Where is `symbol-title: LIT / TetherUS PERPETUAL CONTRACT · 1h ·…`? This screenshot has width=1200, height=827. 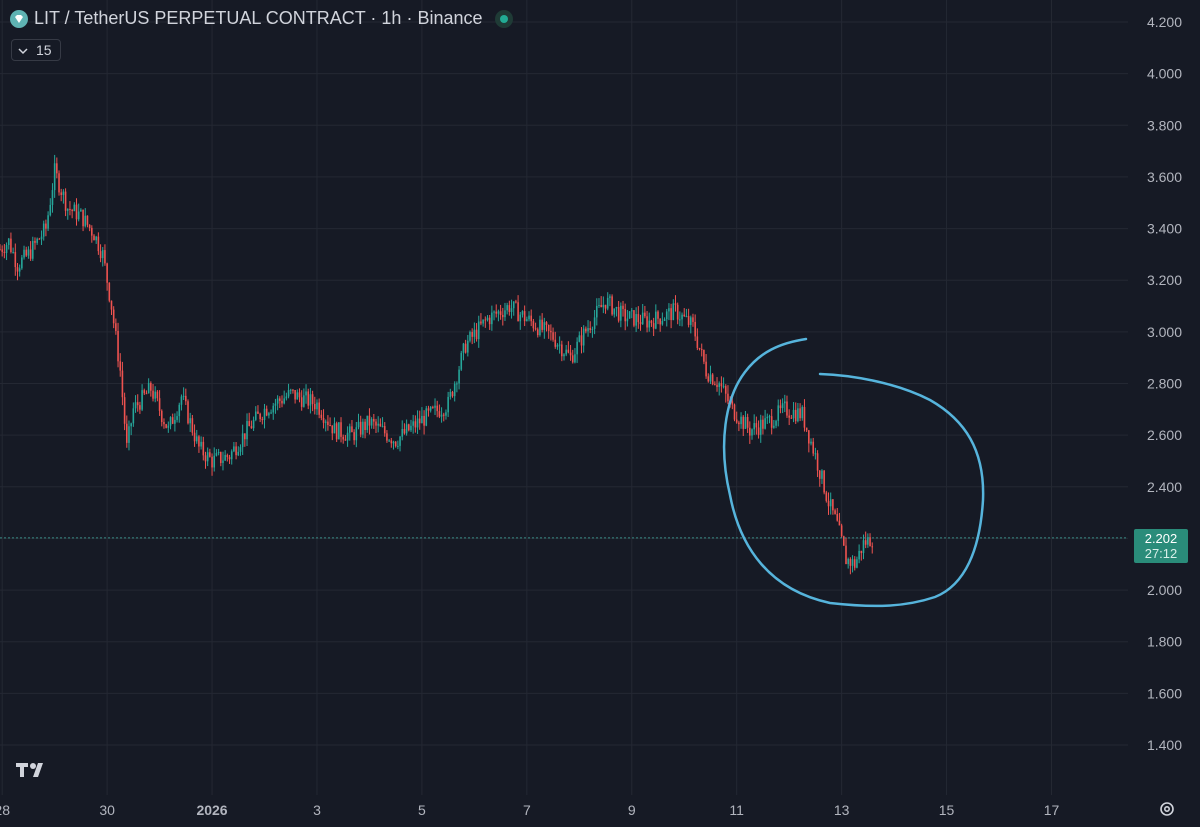 symbol-title: LIT / TetherUS PERPETUAL CONTRACT · 1h ·… is located at coordinates (258, 18).